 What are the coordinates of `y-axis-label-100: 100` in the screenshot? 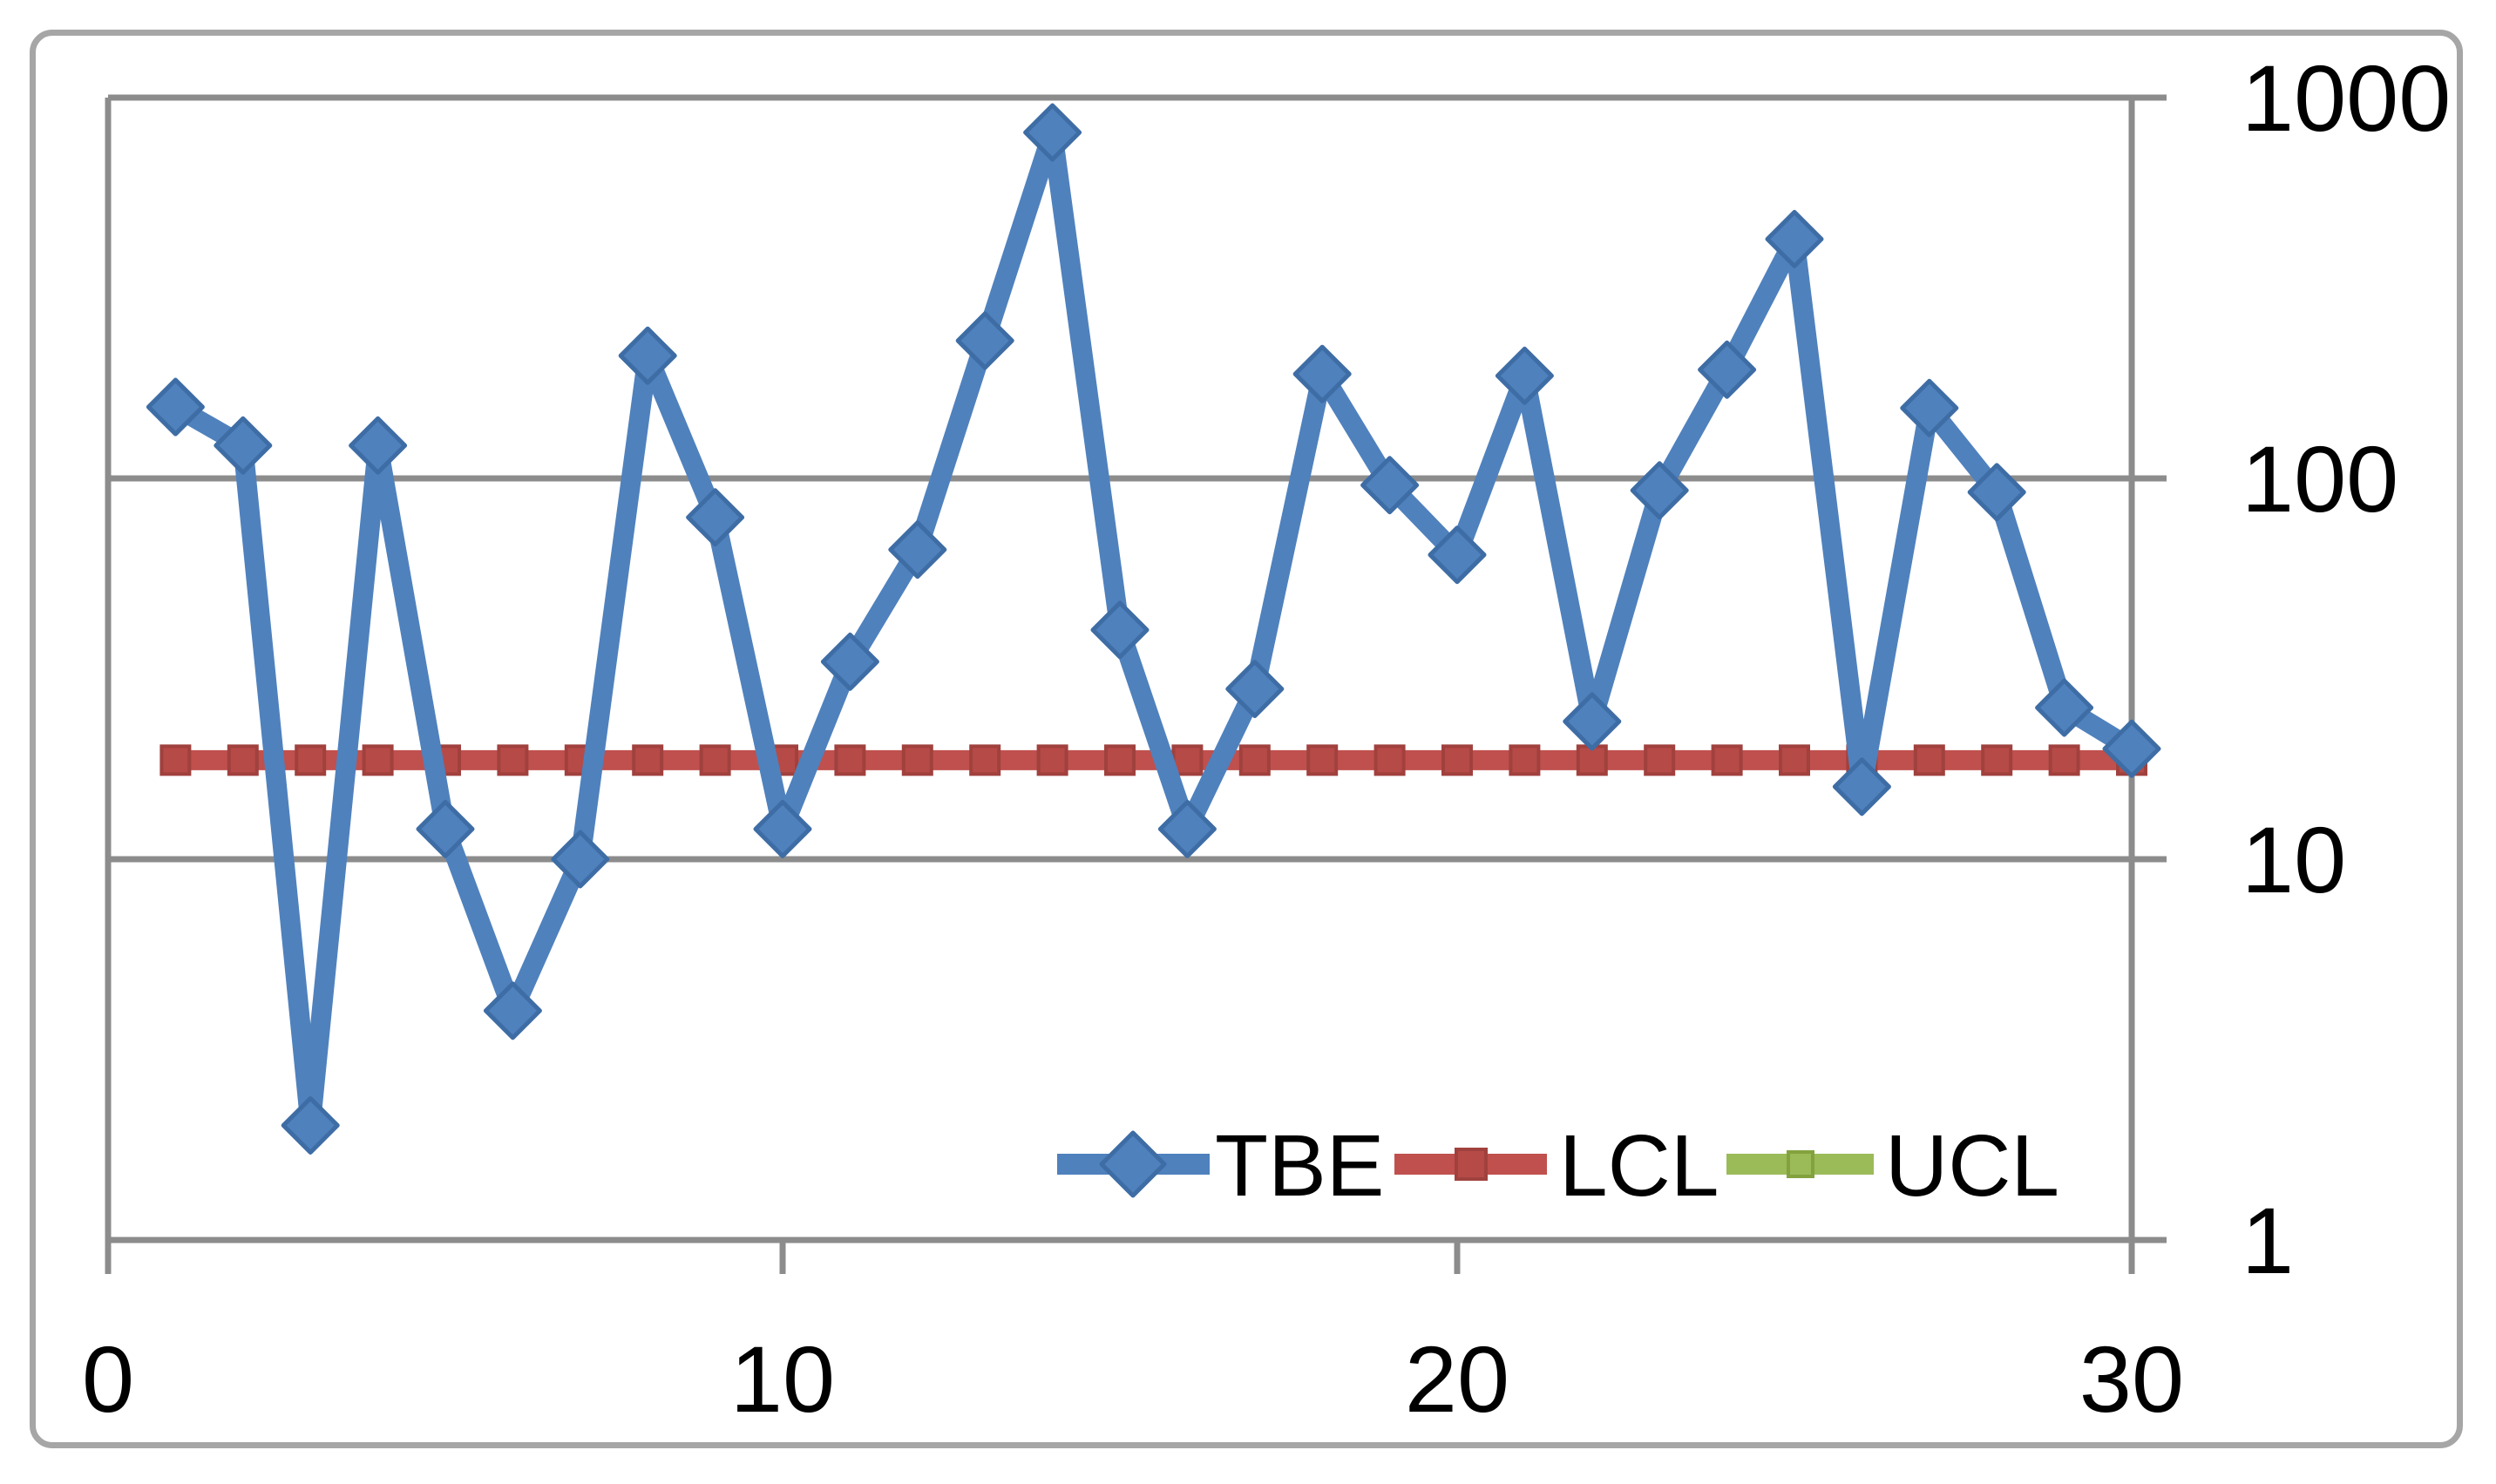 It's located at (2320, 479).